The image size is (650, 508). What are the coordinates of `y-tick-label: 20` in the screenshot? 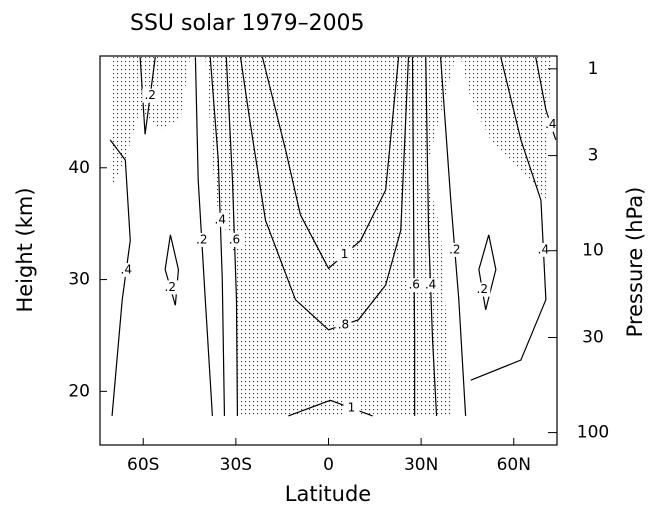 It's located at (79, 391).